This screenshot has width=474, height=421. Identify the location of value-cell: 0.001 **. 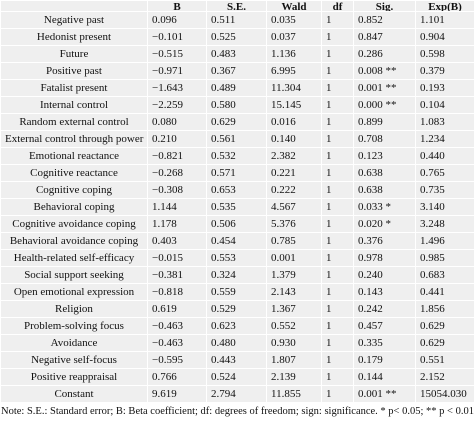
(385, 394).